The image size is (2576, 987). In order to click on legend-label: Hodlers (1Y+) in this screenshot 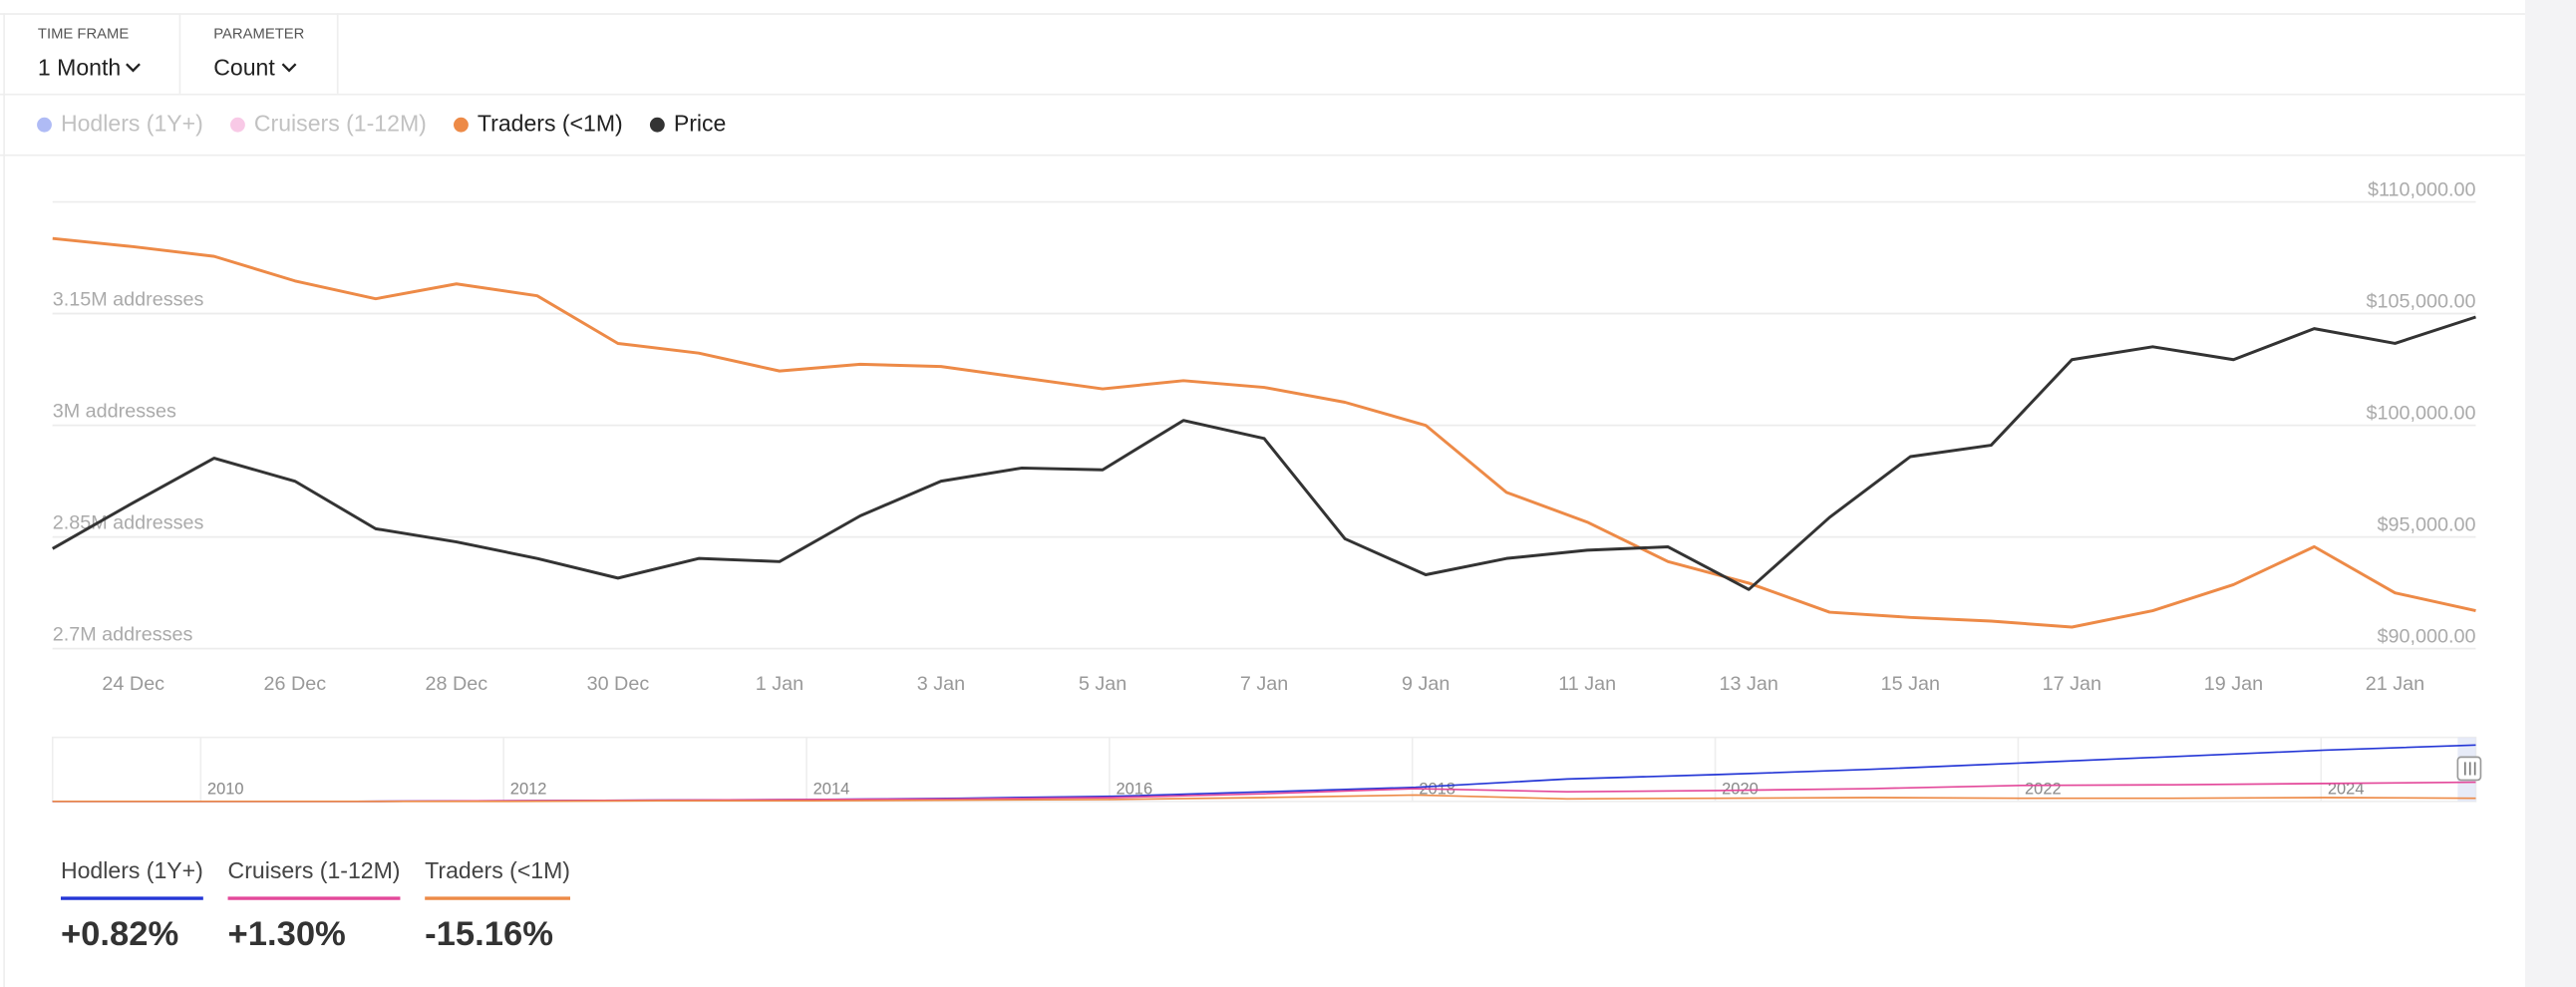, I will do `click(132, 123)`.